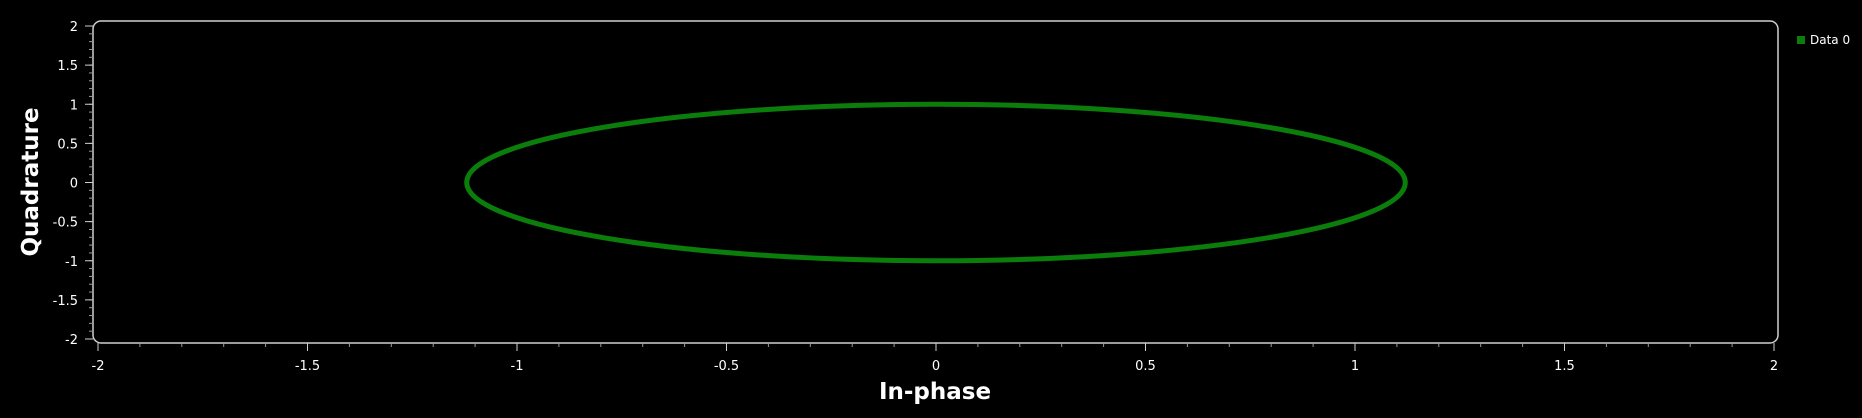  I want to click on x-tick-label: -2, so click(98, 366).